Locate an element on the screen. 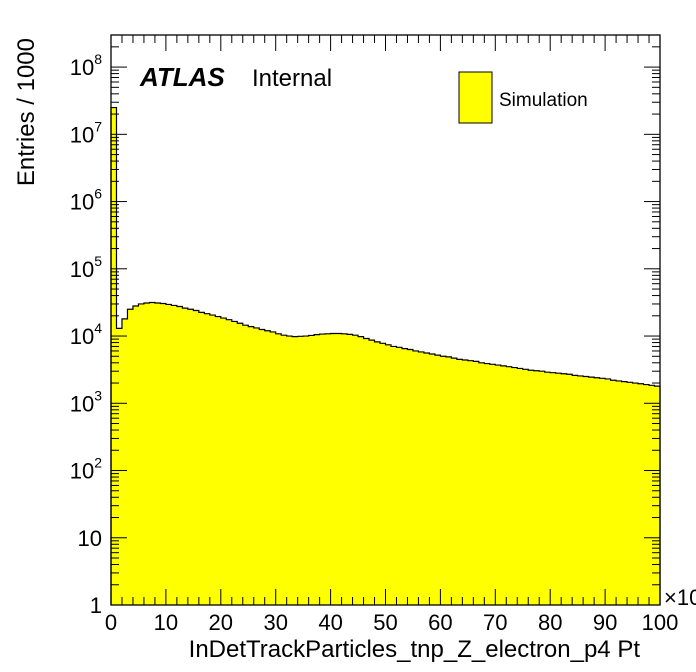  atlas-label: ATLAS is located at coordinates (182, 77).